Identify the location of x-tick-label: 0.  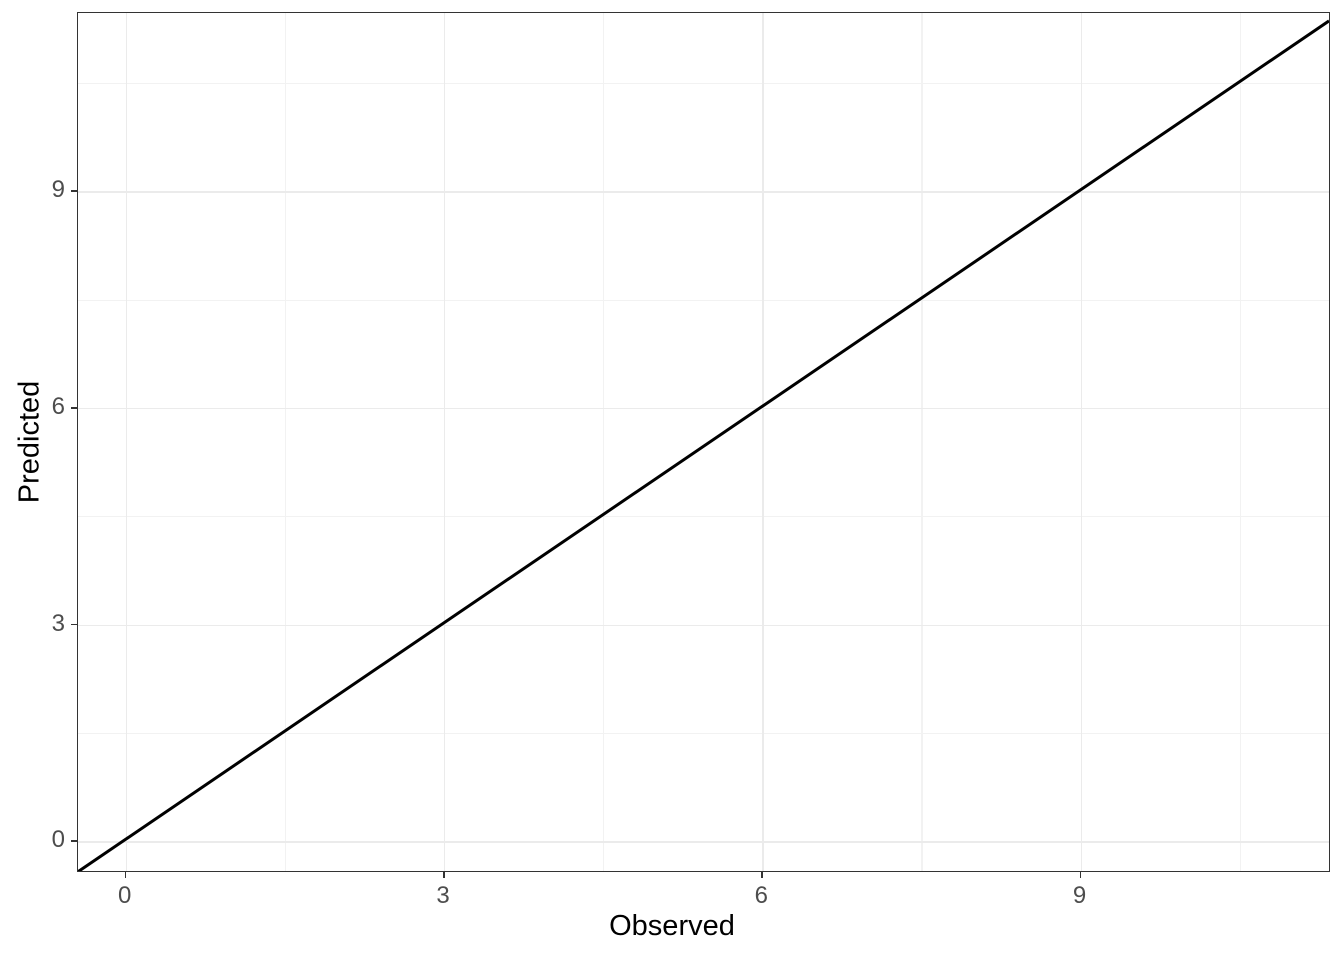
(125, 895).